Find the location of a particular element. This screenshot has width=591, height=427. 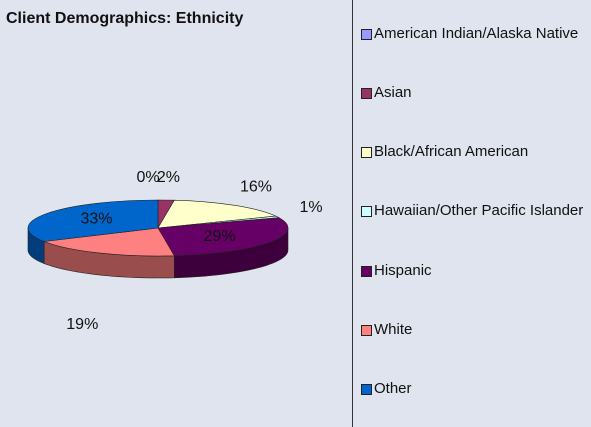

legend-label: Other is located at coordinates (393, 389).